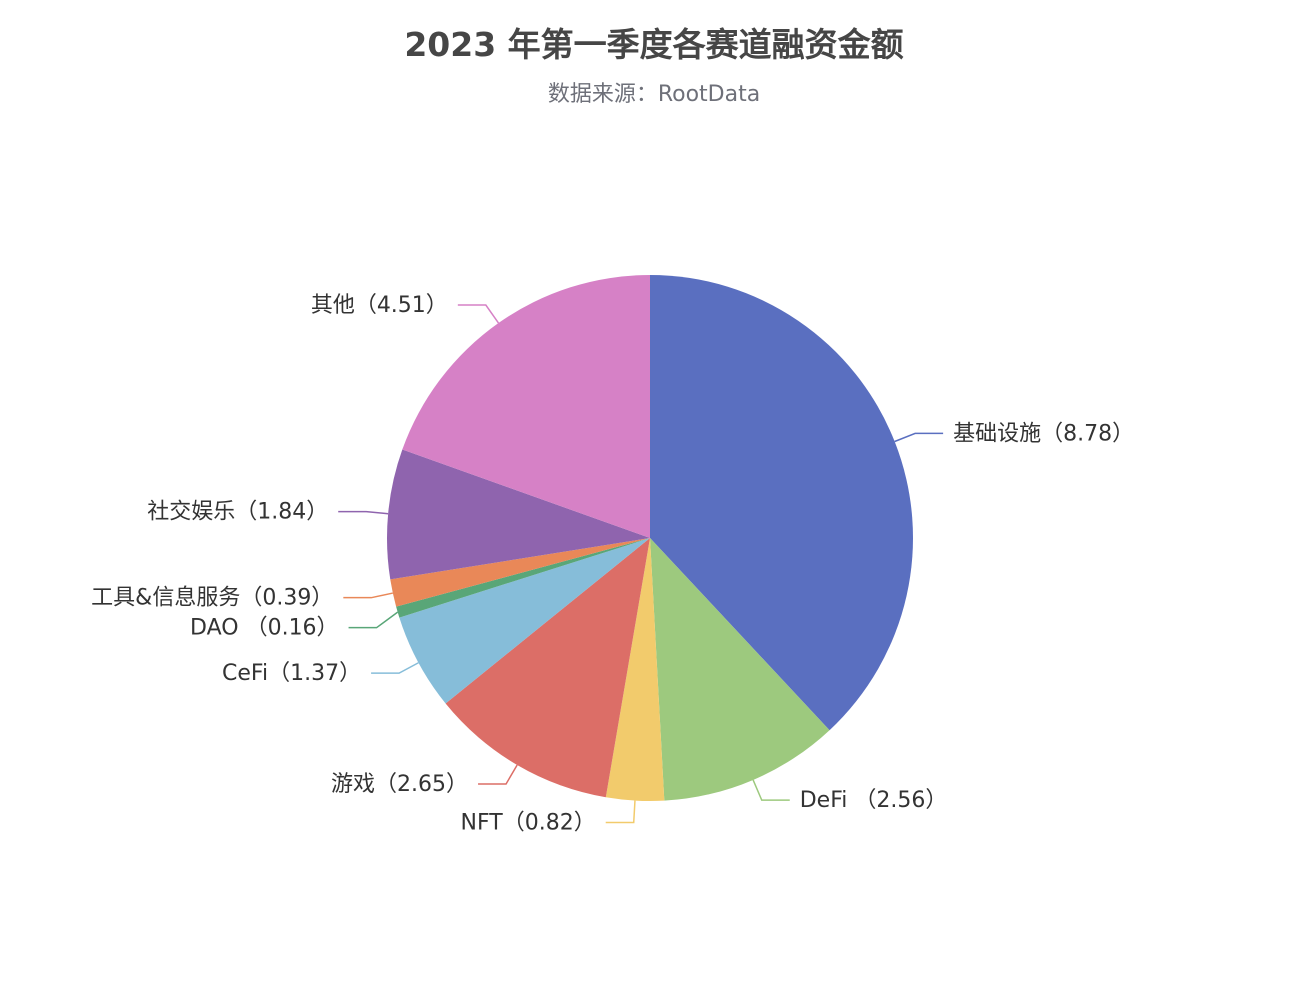 This screenshot has width=1308, height=986. What do you see at coordinates (654, 94) in the screenshot?
I see `chart-subtitle: 数据来源：RootData` at bounding box center [654, 94].